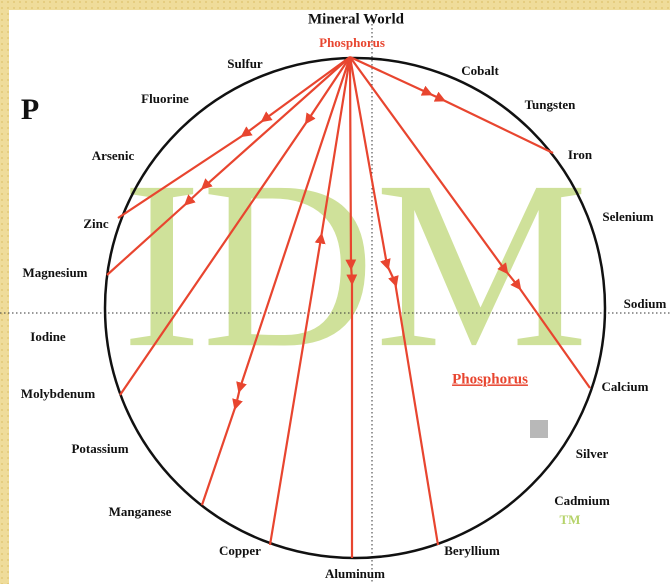 Image resolution: width=670 pixels, height=584 pixels. Describe the element at coordinates (356, 19) in the screenshot. I see `title: Mineral World` at that location.